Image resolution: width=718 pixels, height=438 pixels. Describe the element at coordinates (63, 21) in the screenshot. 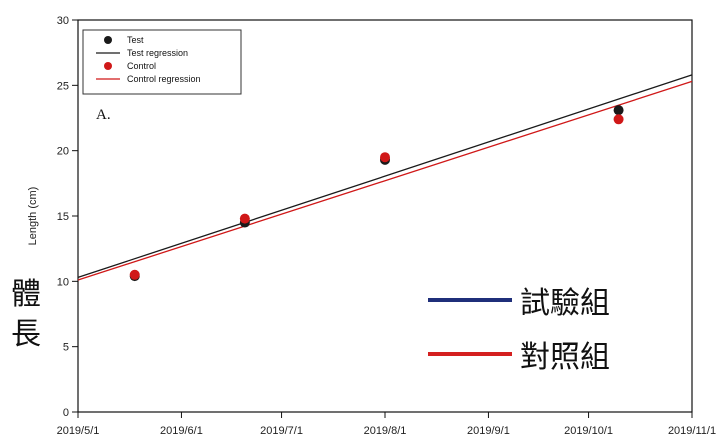

I see `y-tick-label: 30` at that location.